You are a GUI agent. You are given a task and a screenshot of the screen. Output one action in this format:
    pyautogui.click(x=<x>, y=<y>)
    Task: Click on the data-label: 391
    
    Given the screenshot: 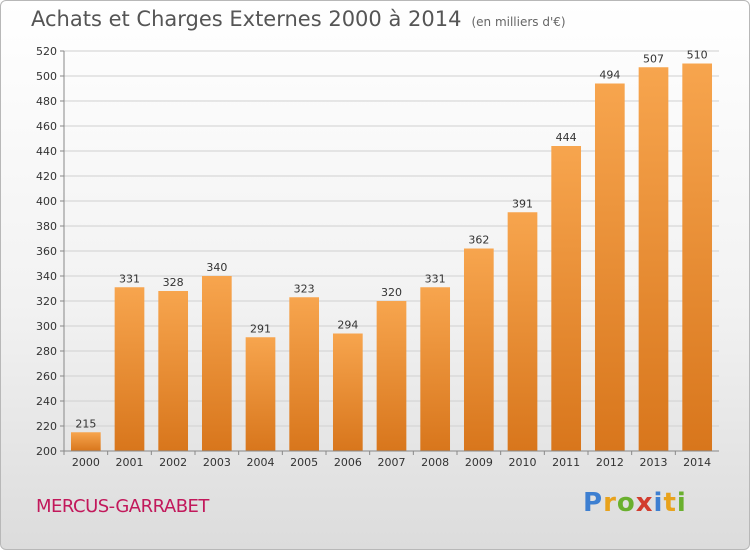 What is the action you would take?
    pyautogui.click(x=522, y=203)
    